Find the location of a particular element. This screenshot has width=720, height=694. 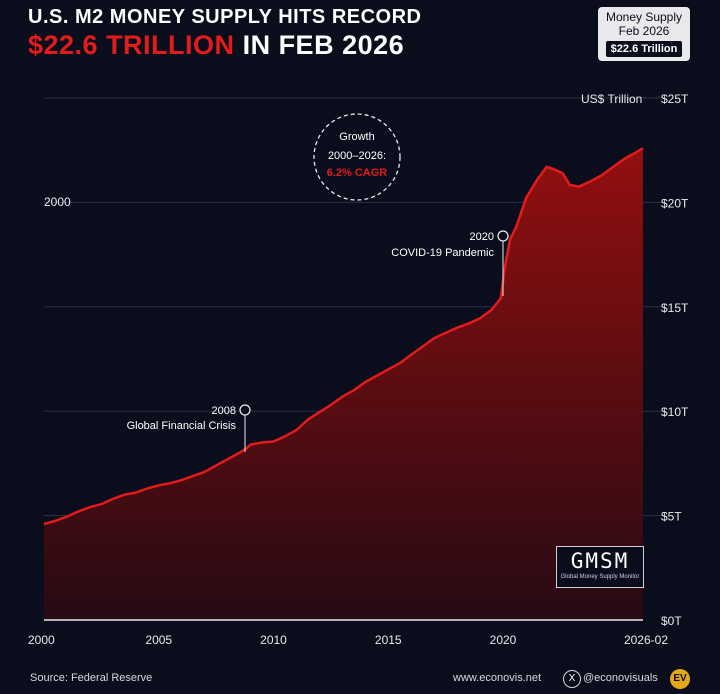

badge-line1: Money Supply is located at coordinates (644, 17).